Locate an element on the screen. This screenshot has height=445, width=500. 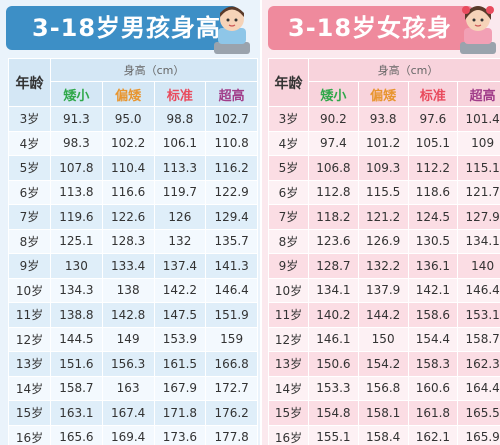
height-cell: 172.7 is located at coordinates (231, 388).